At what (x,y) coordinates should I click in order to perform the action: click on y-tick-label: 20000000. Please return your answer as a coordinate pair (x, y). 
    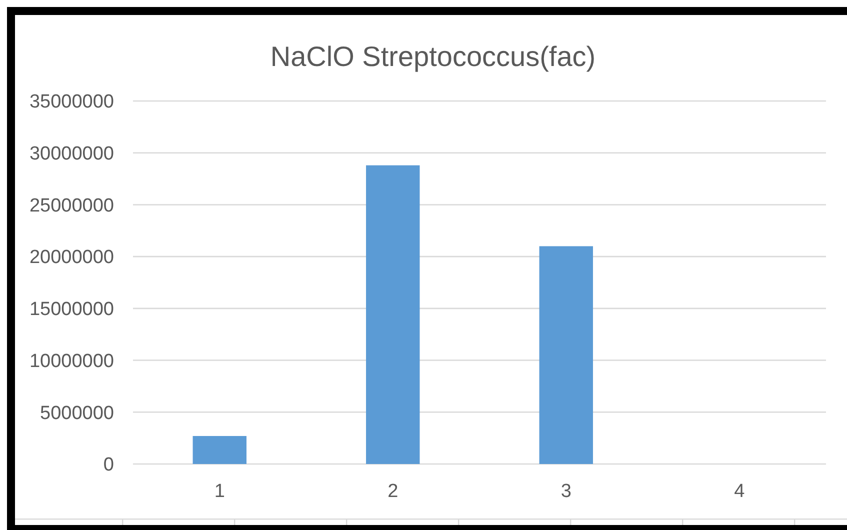
    Looking at the image, I should click on (71, 257).